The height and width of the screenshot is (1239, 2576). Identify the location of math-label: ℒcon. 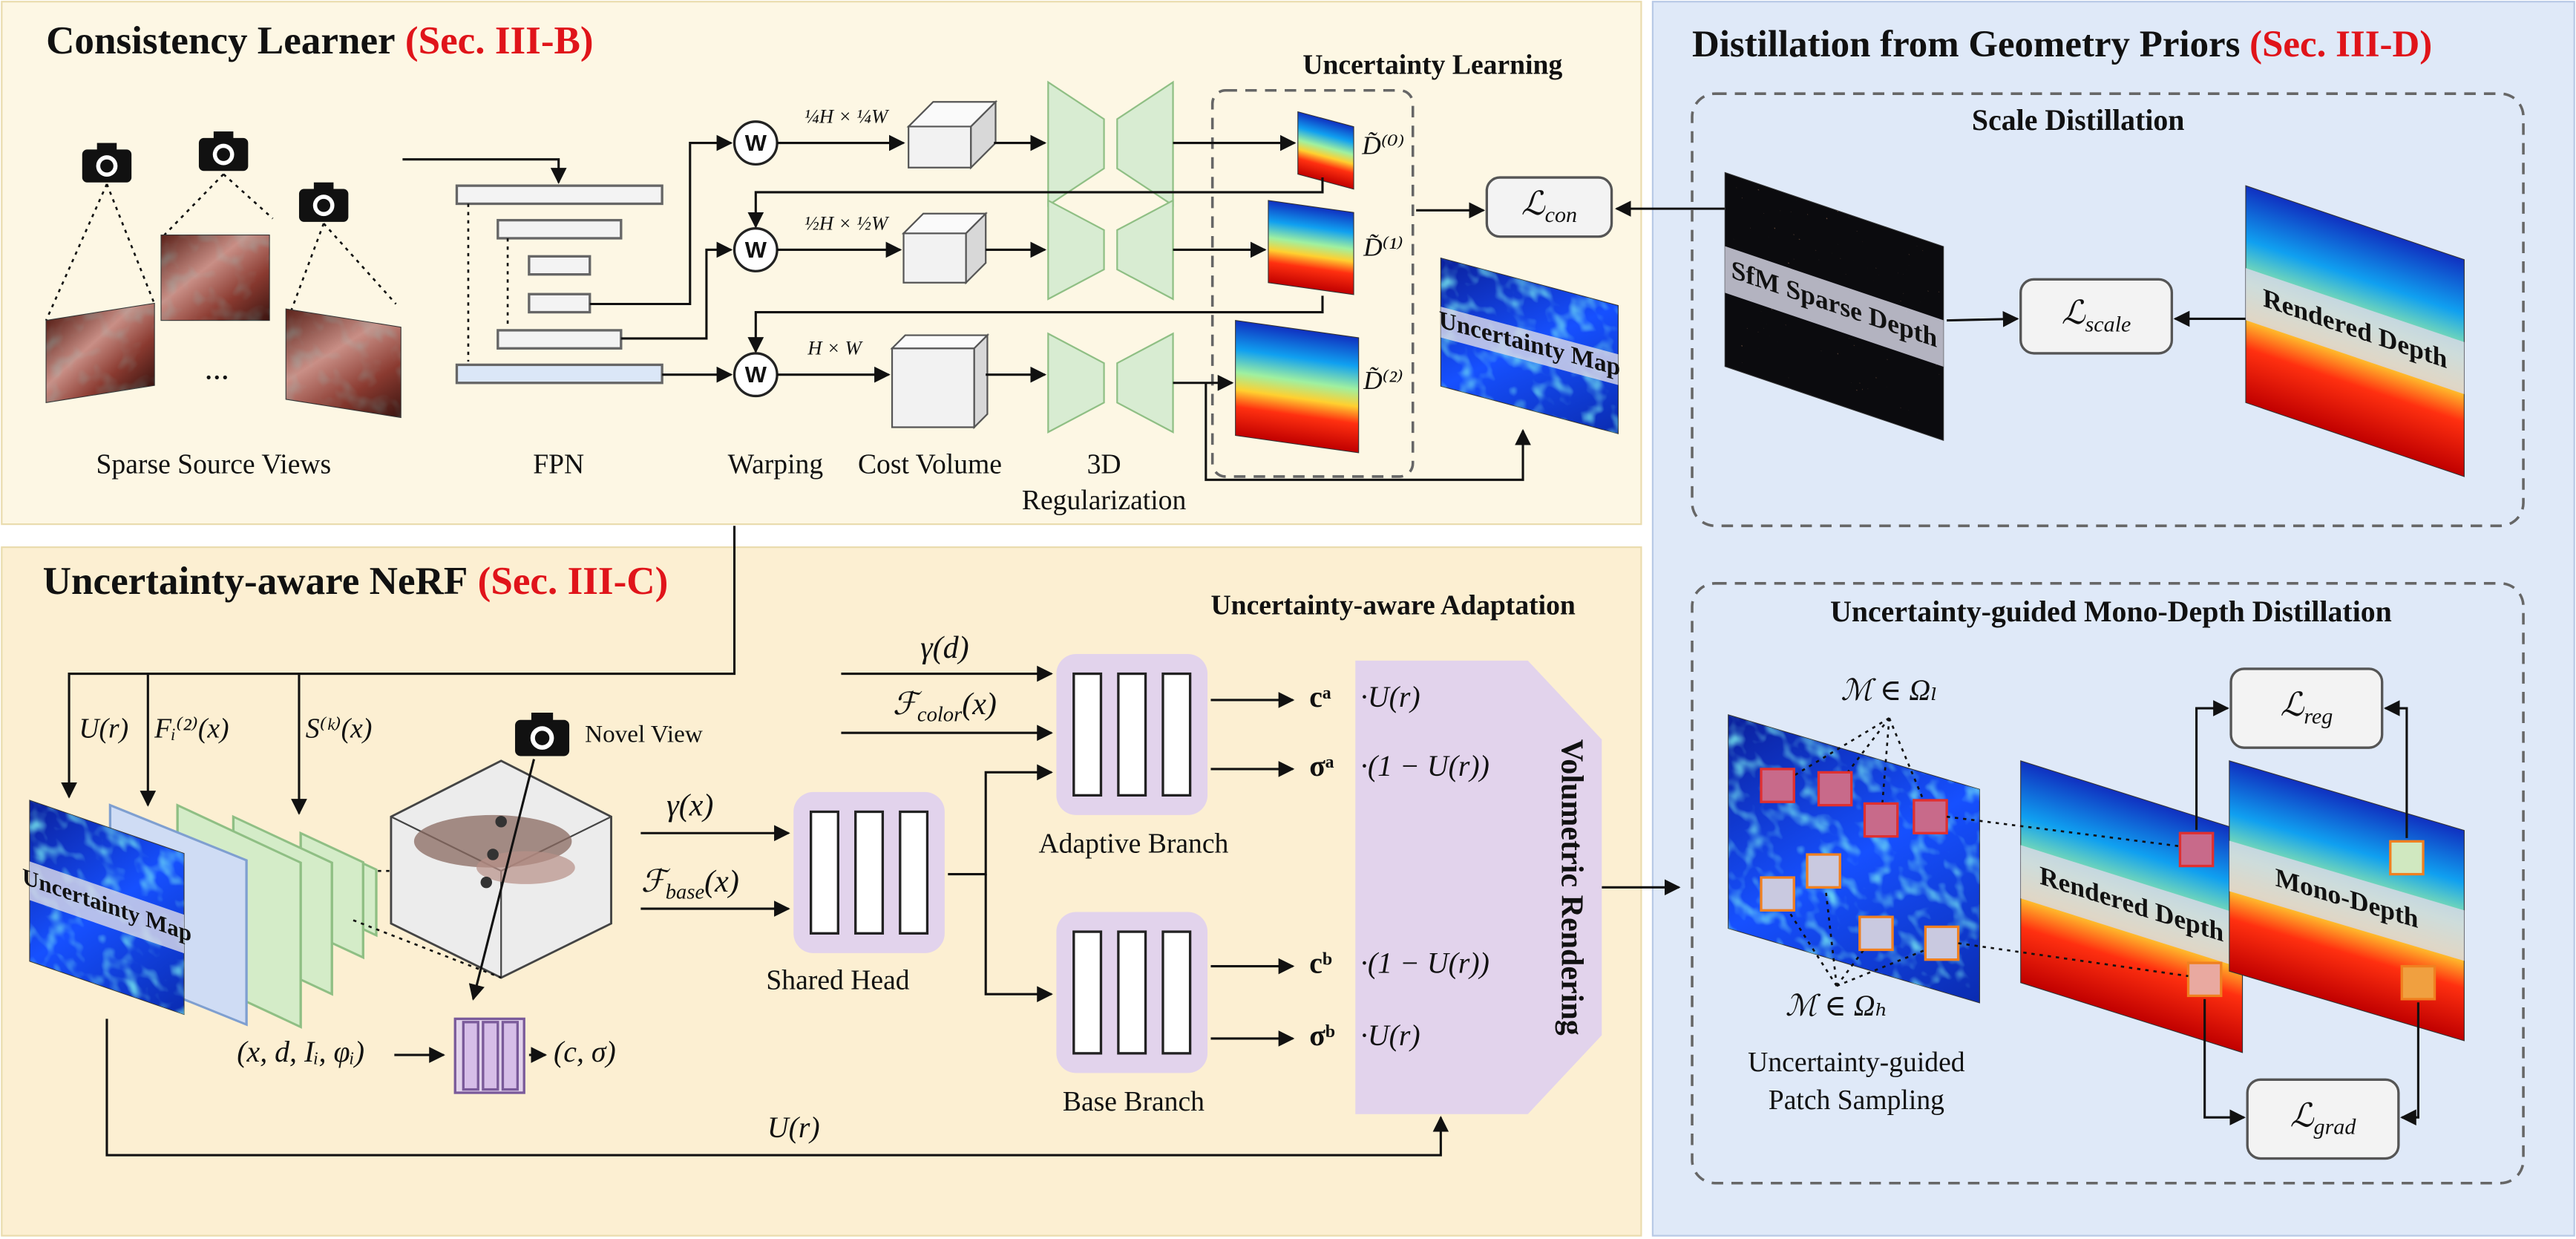
(1549, 206).